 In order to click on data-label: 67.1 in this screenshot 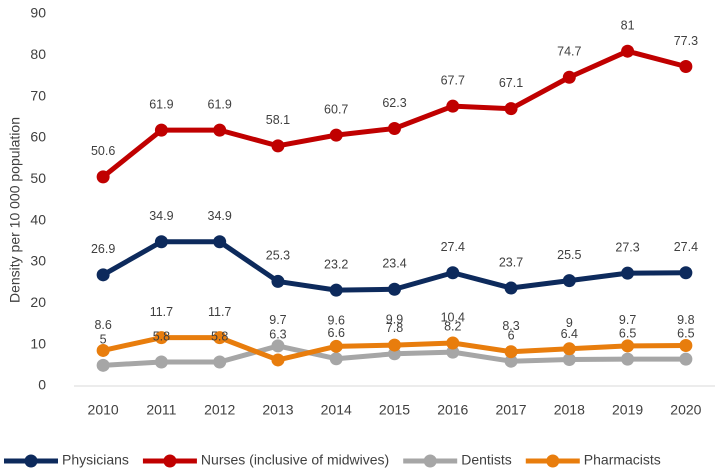, I will do `click(511, 83)`.